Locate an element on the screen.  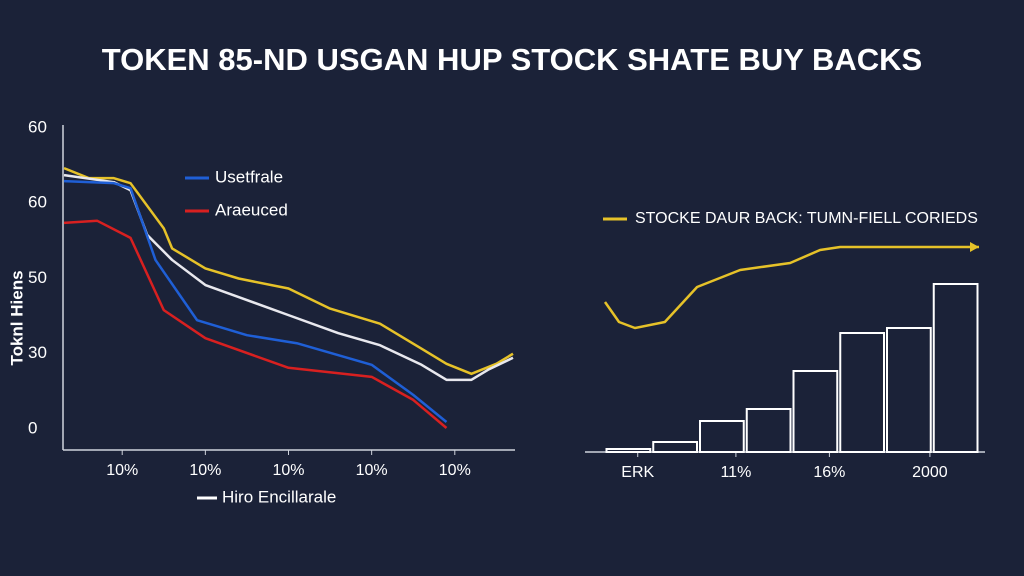
y-axis-label: Toknl Hiens is located at coordinates (16, 317).